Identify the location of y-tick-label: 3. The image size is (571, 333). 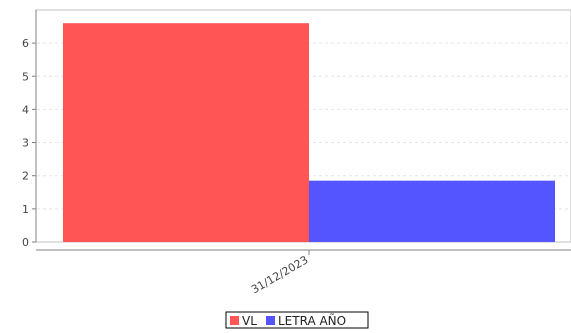
(25, 143).